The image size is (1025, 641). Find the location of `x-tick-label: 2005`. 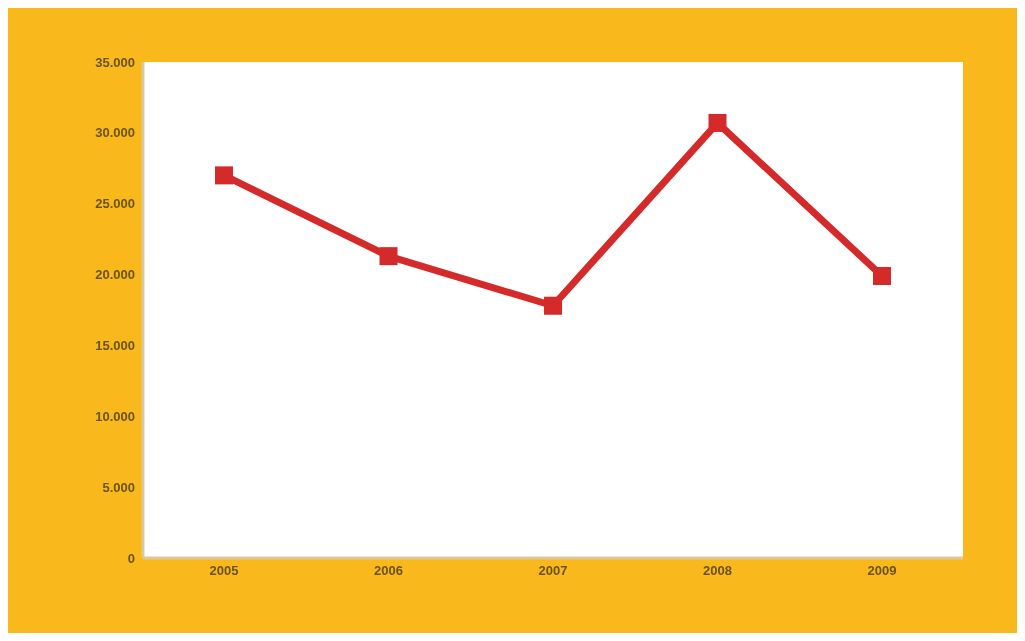

x-tick-label: 2005 is located at coordinates (224, 571).